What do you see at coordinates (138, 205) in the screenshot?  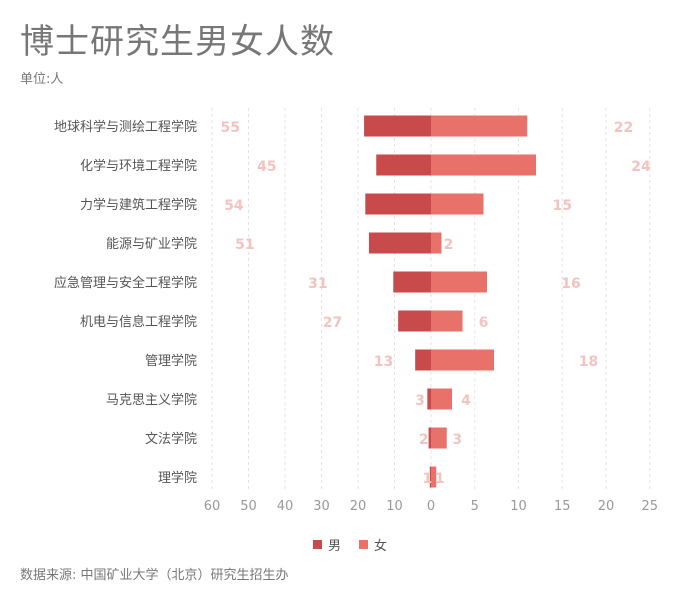 I see `category-label: 力学与建筑工程学院` at bounding box center [138, 205].